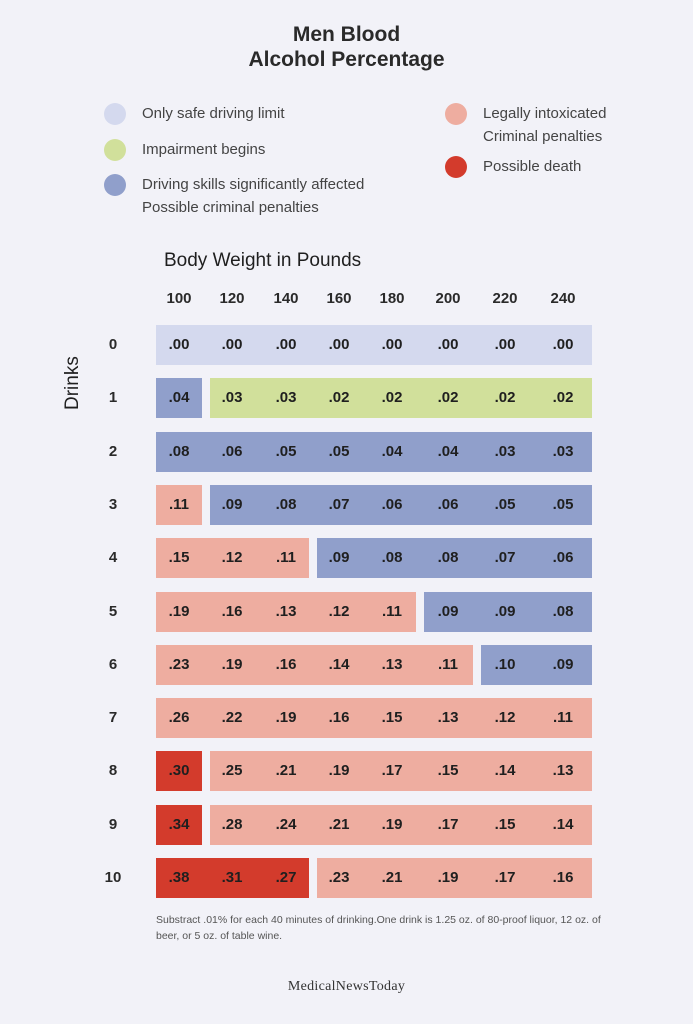 This screenshot has width=693, height=1024. I want to click on legend-label-line: Possible death, so click(532, 166).